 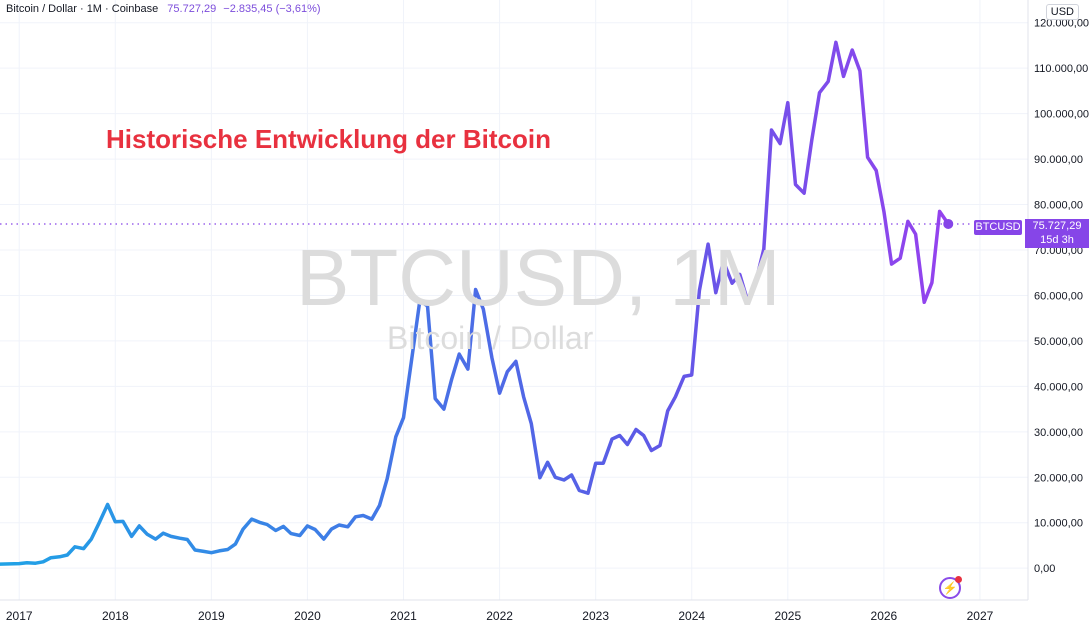 What do you see at coordinates (691, 616) in the screenshot?
I see `x-tick-label: 2024` at bounding box center [691, 616].